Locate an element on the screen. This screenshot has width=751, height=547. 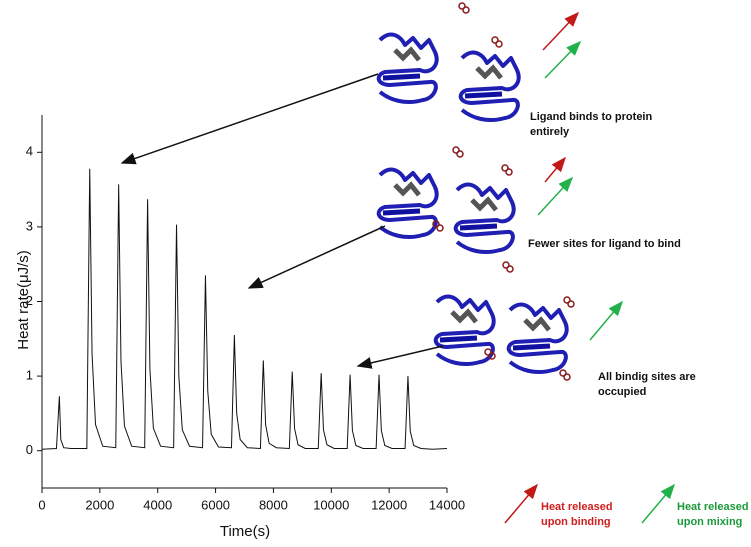
y-tick-label: 2 is located at coordinates (29, 300).